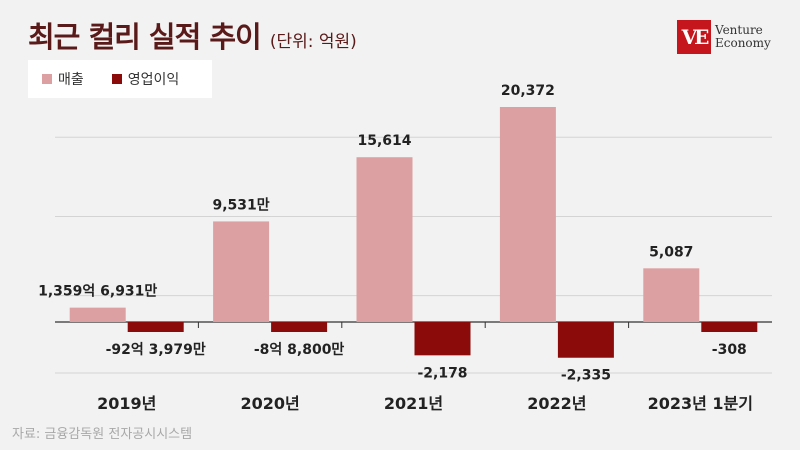 The height and width of the screenshot is (450, 800). I want to click on operating-profit-data-label: -308, so click(729, 350).